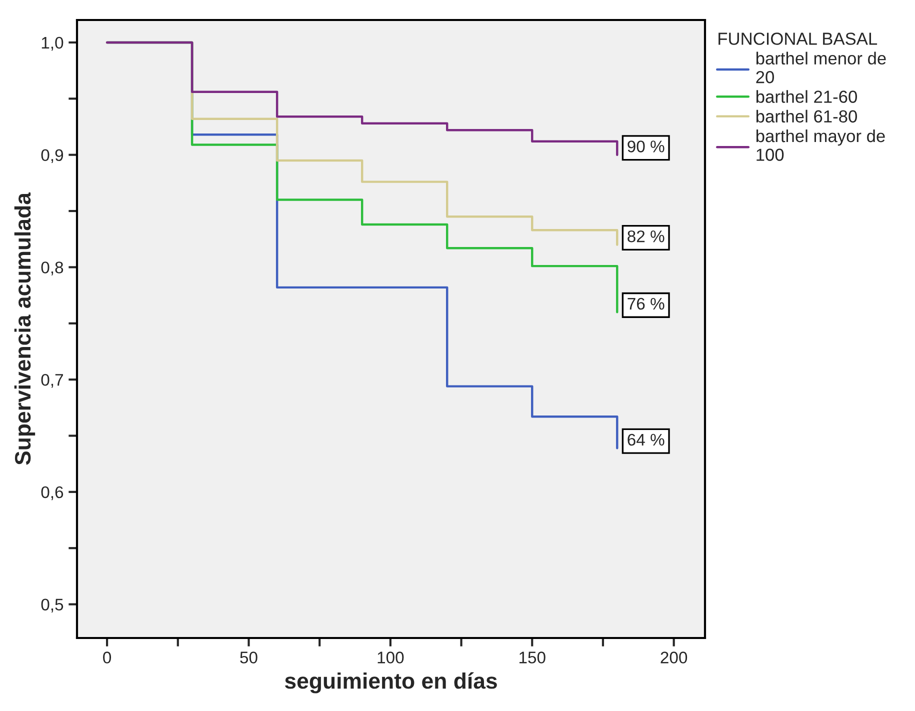 This screenshot has height=711, width=915. What do you see at coordinates (25, 328) in the screenshot?
I see `y-axis-title: Supervivencia acumulada` at bounding box center [25, 328].